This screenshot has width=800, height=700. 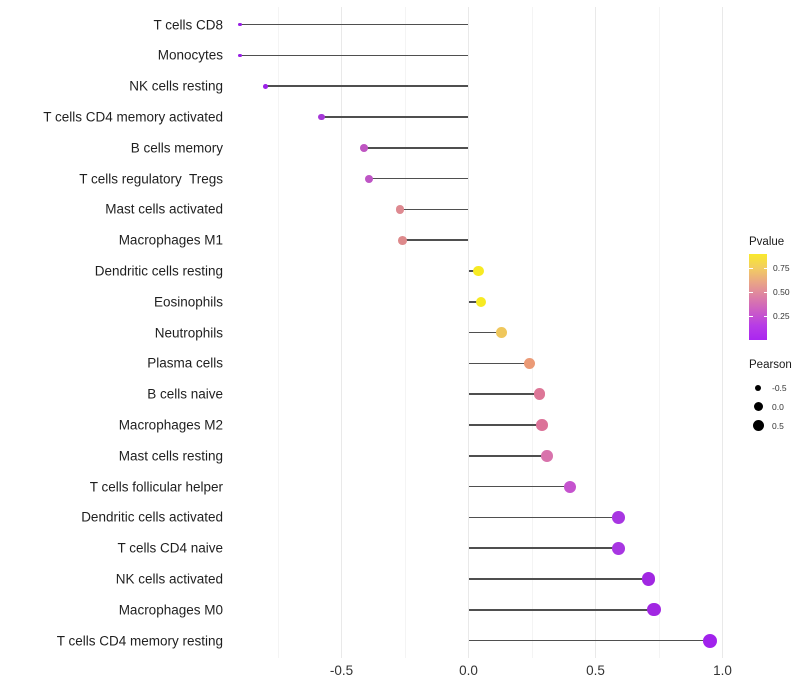 I want to click on x-tick-label: 0.0, so click(x=468, y=670).